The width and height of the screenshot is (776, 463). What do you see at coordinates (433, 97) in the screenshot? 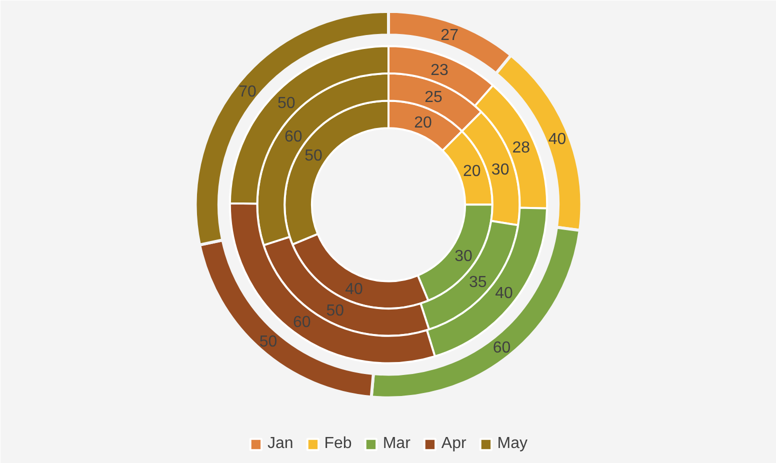
I see `data-label: 25` at bounding box center [433, 97].